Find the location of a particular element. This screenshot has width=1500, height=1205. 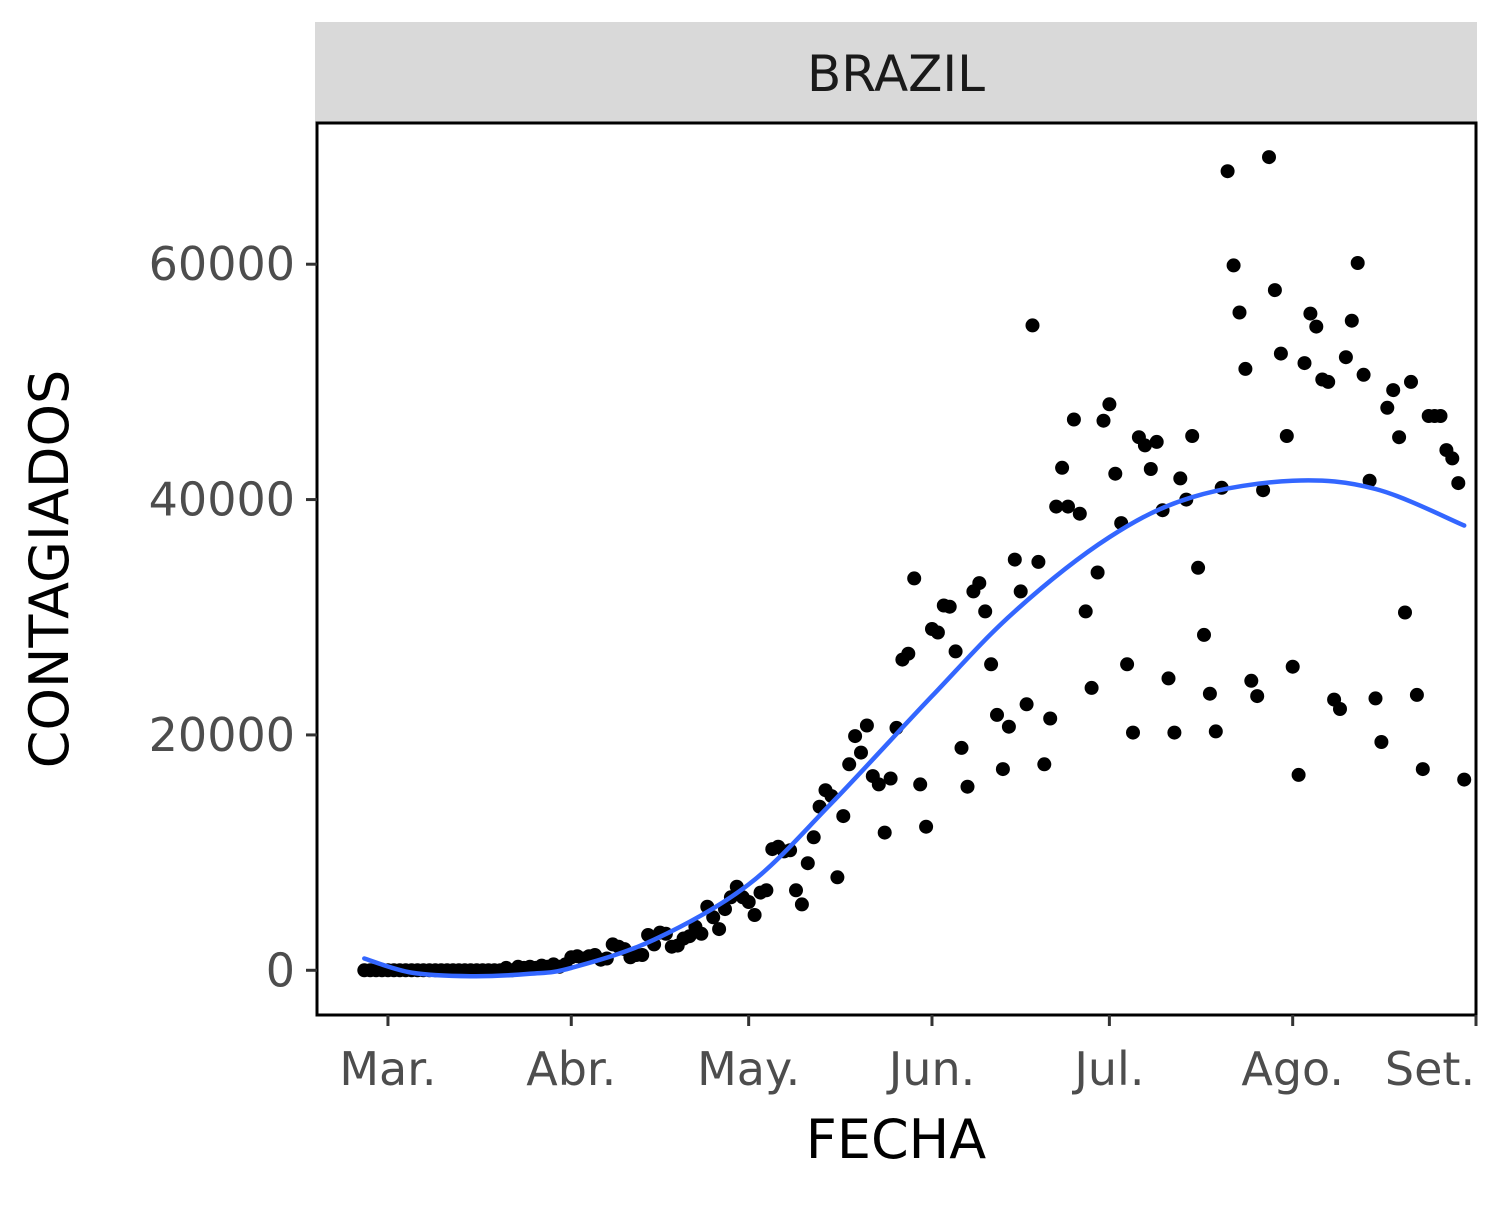

y-axis-title: CONTAGIADOS is located at coordinates (49, 569).